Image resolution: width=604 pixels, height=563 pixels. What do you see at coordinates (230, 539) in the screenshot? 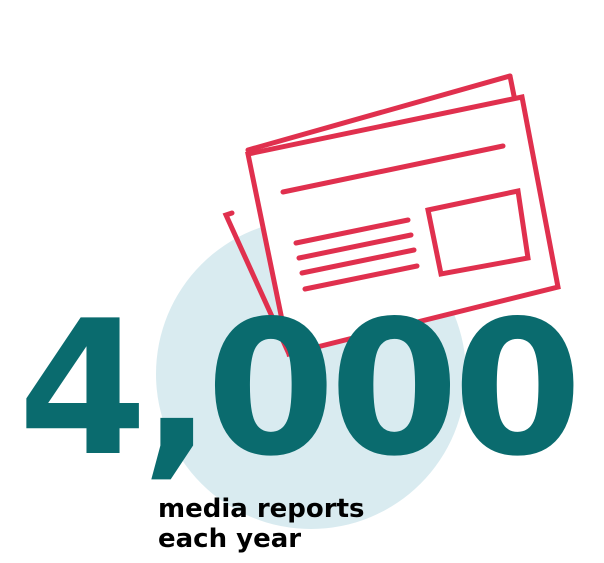
I see `caption-line-2: each year` at bounding box center [230, 539].